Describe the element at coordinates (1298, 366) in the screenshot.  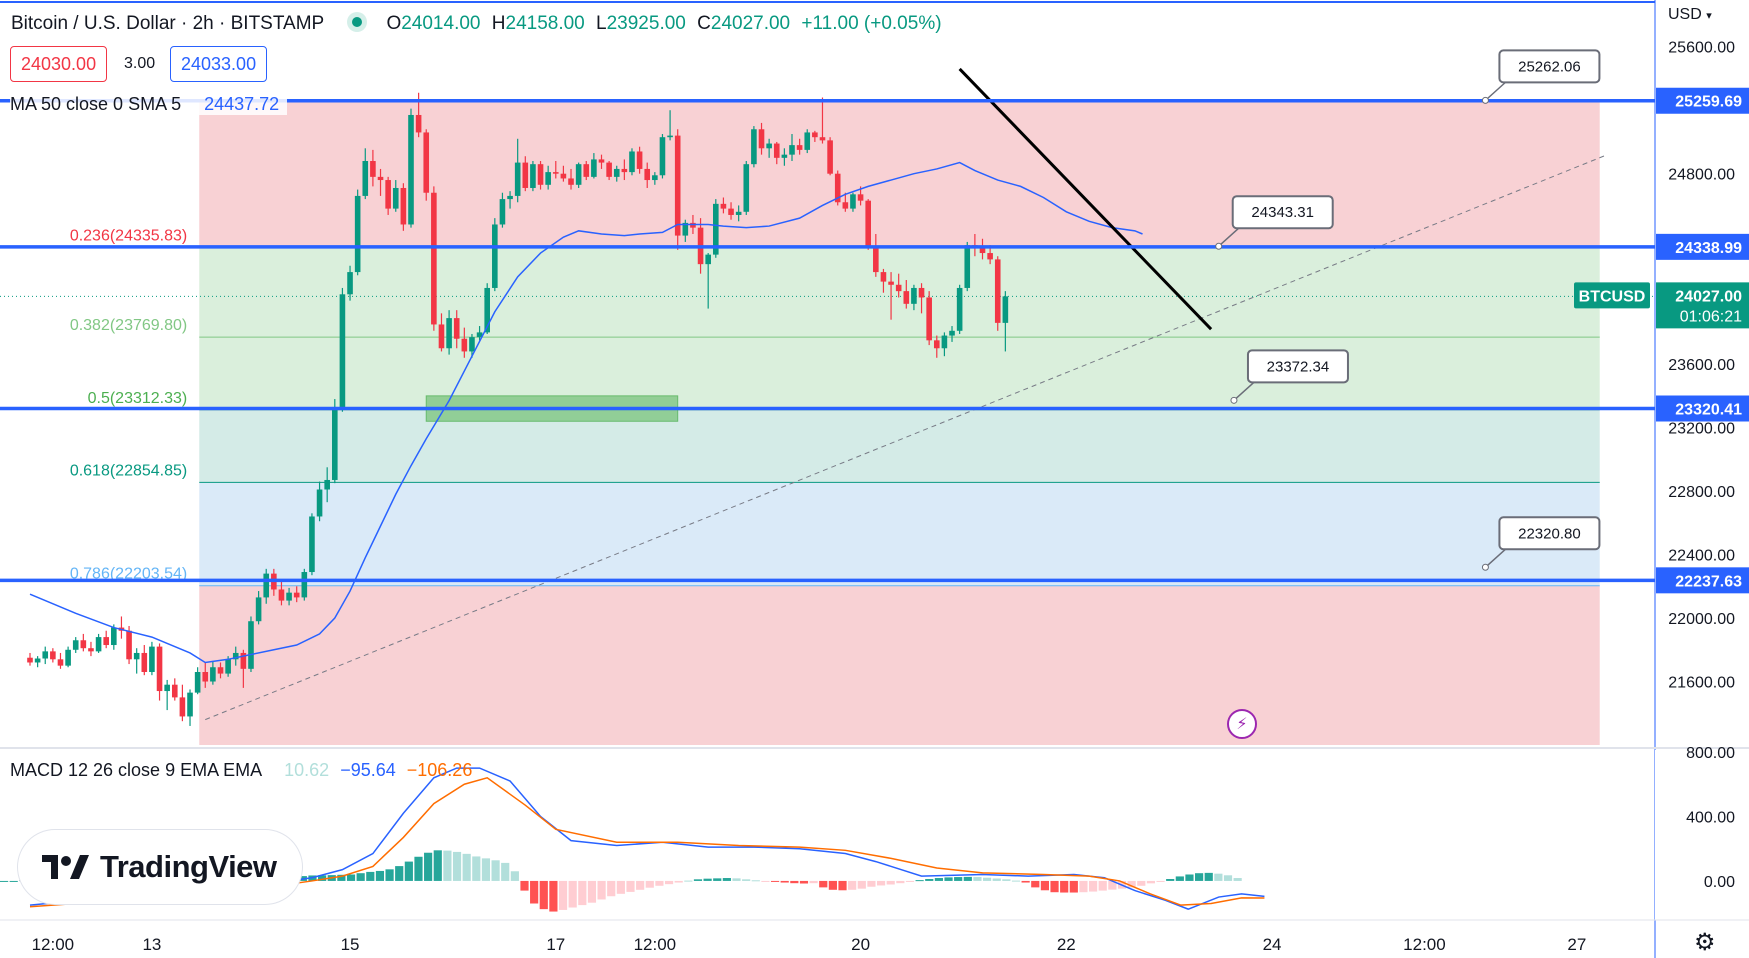
I see `callout-label: 23372.34` at that location.